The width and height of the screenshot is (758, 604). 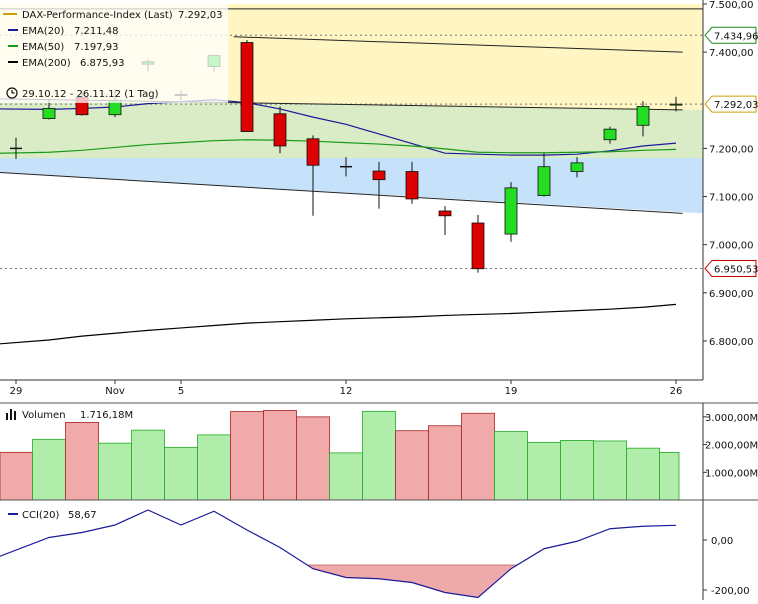 What do you see at coordinates (96, 47) in the screenshot?
I see `legend-ema50-value: 7.197,93` at bounding box center [96, 47].